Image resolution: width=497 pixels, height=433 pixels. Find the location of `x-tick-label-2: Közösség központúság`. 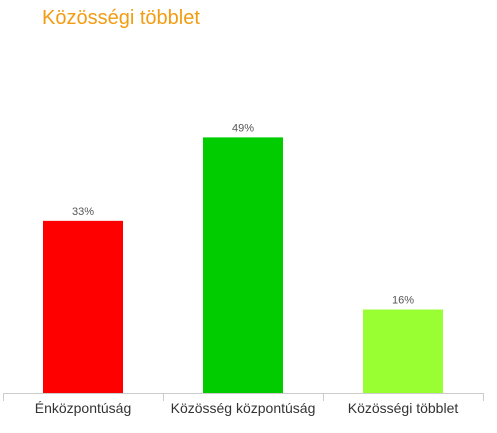

x-tick-label-2: Közösség központúság is located at coordinates (243, 408).